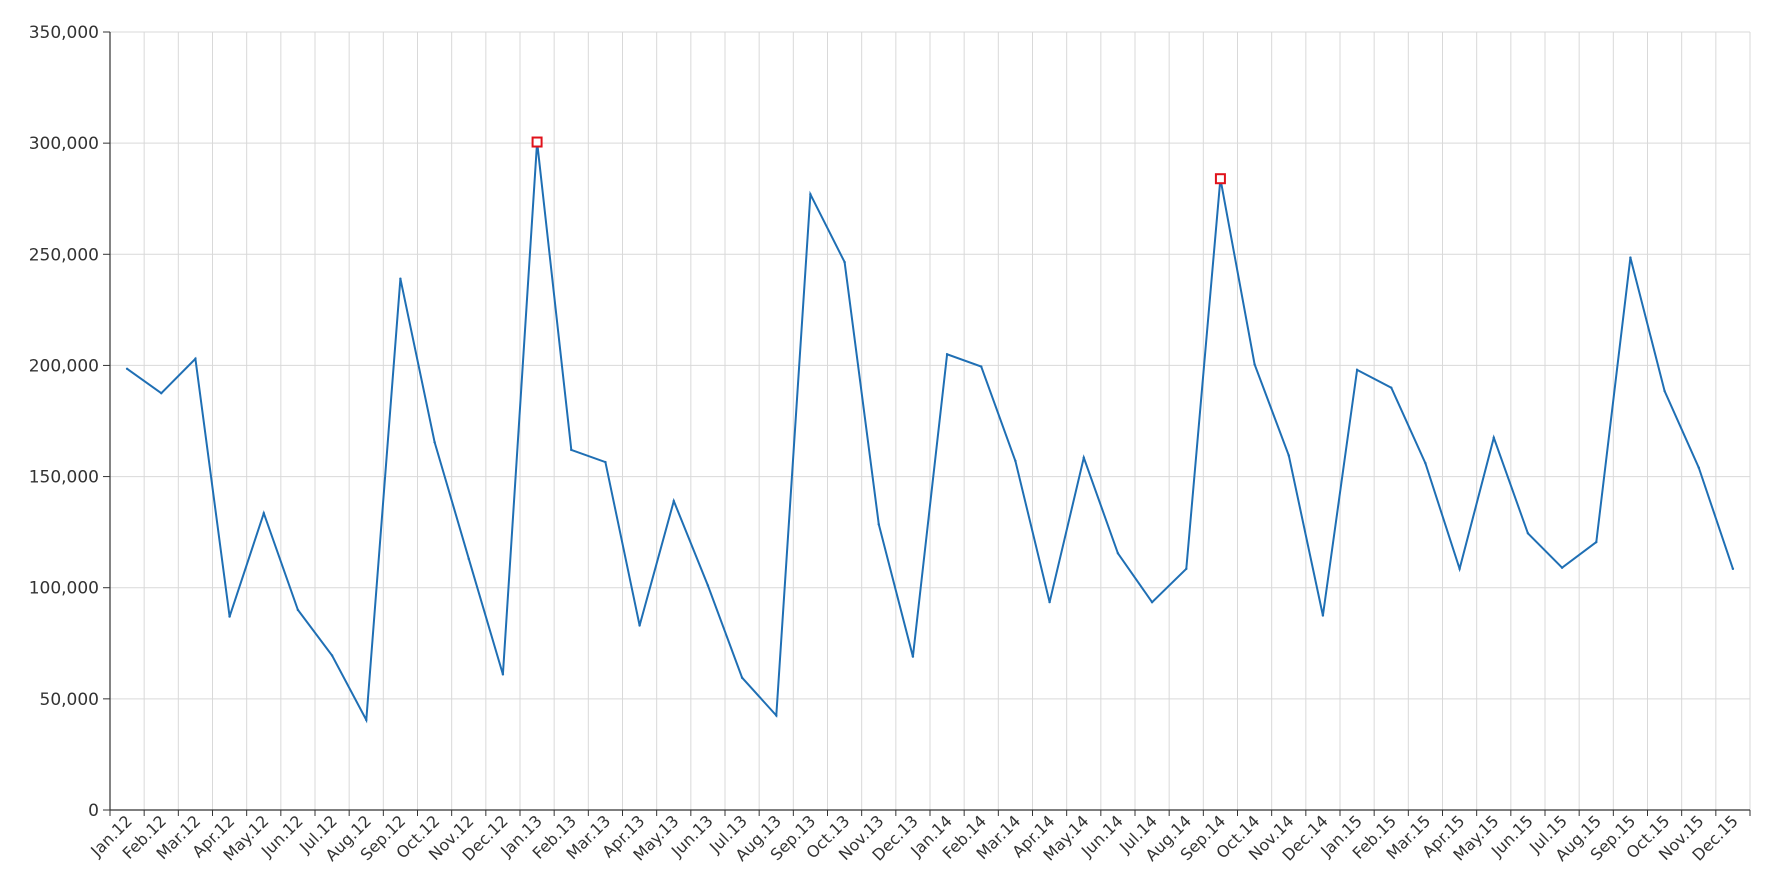 The height and width of the screenshot is (887, 1772). What do you see at coordinates (64, 144) in the screenshot?
I see `y-tick-label: 300,000` at bounding box center [64, 144].